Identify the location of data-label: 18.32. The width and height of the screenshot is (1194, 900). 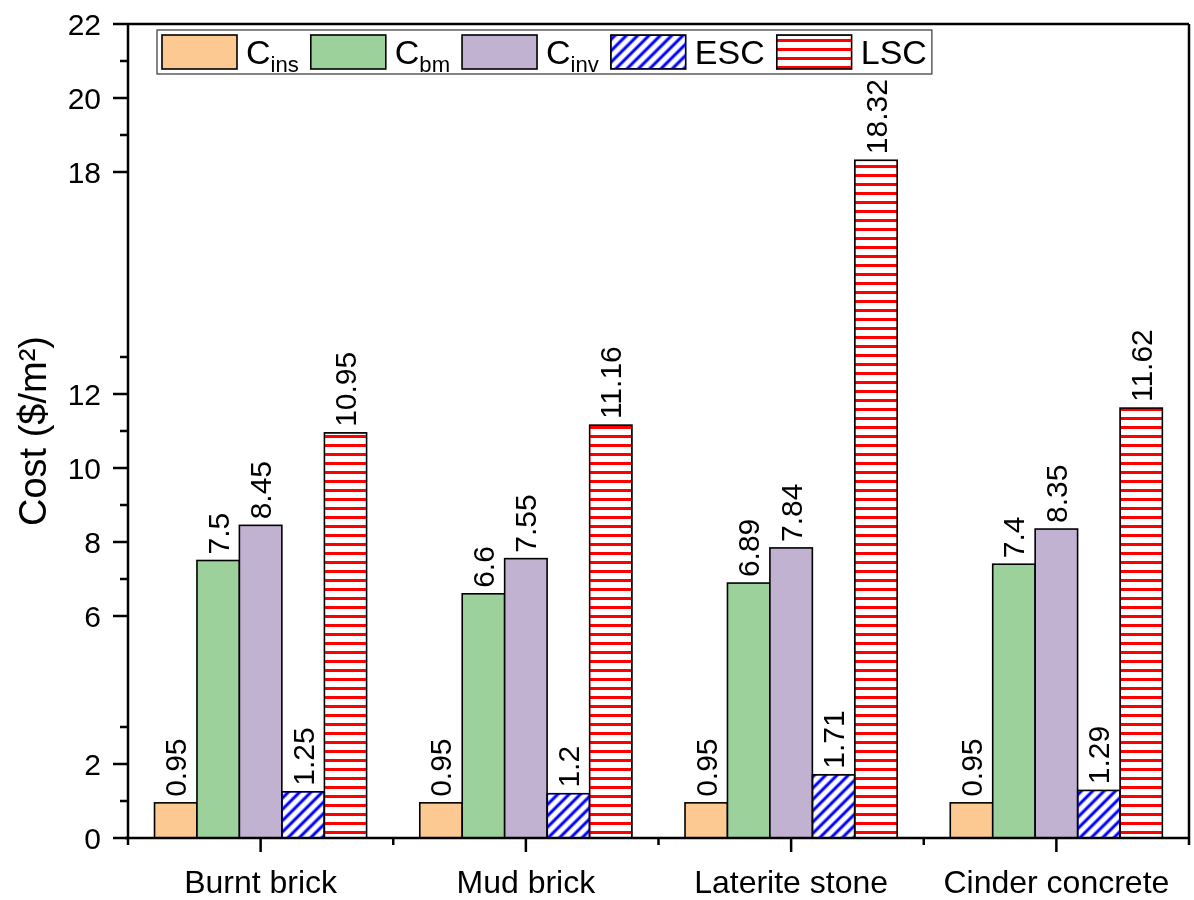
(876, 117).